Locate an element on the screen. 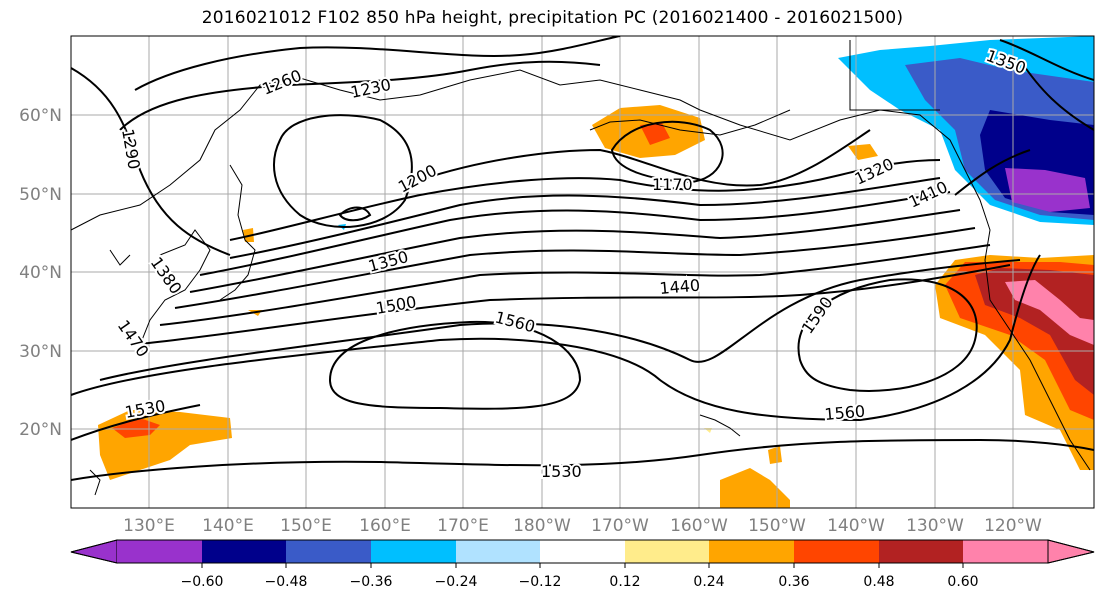 This screenshot has height=601, width=1105. lon-label: 130°W is located at coordinates (935, 526).